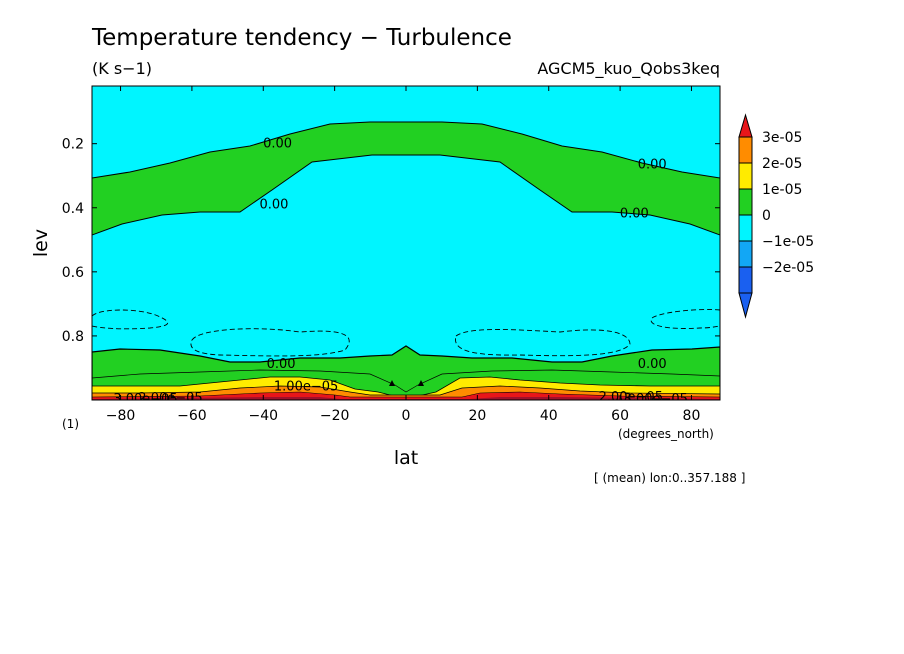 This screenshot has height=654, width=904. Describe the element at coordinates (776, 216) in the screenshot. I see `colorbar-legend: 3e-05 2e-05 1e-05 0 −1e-05 −2e-05` at that location.